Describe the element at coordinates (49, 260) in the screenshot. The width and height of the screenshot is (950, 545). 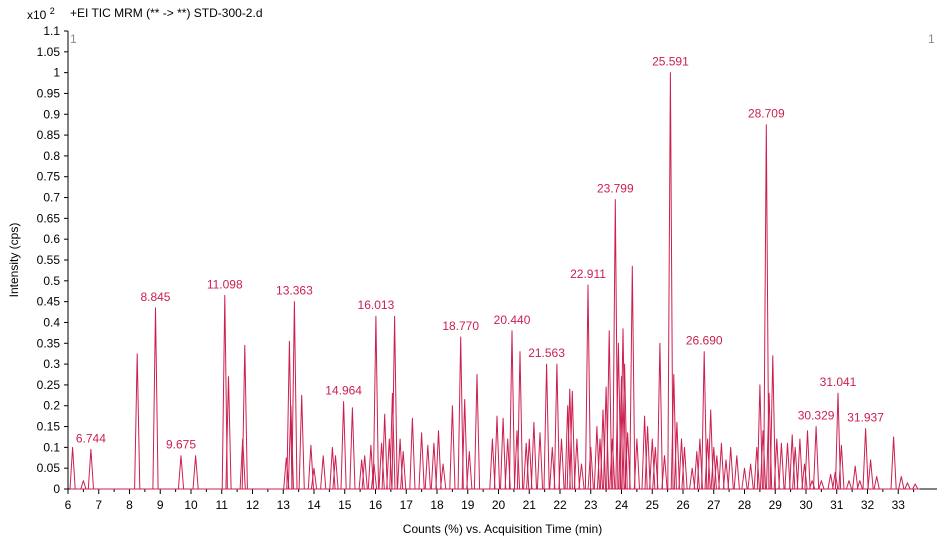
I see `y-tick-label: 0.55` at that location.